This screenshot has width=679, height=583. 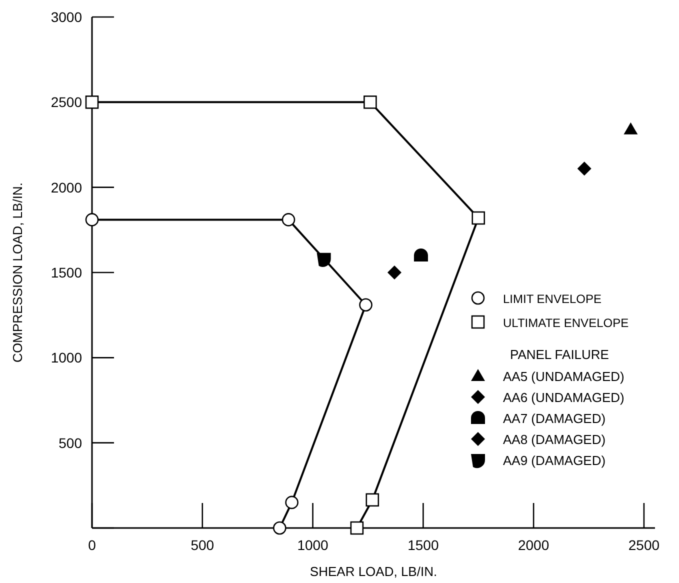 What do you see at coordinates (552, 299) in the screenshot?
I see `legend-label: LIMIT ENVELOPE` at bounding box center [552, 299].